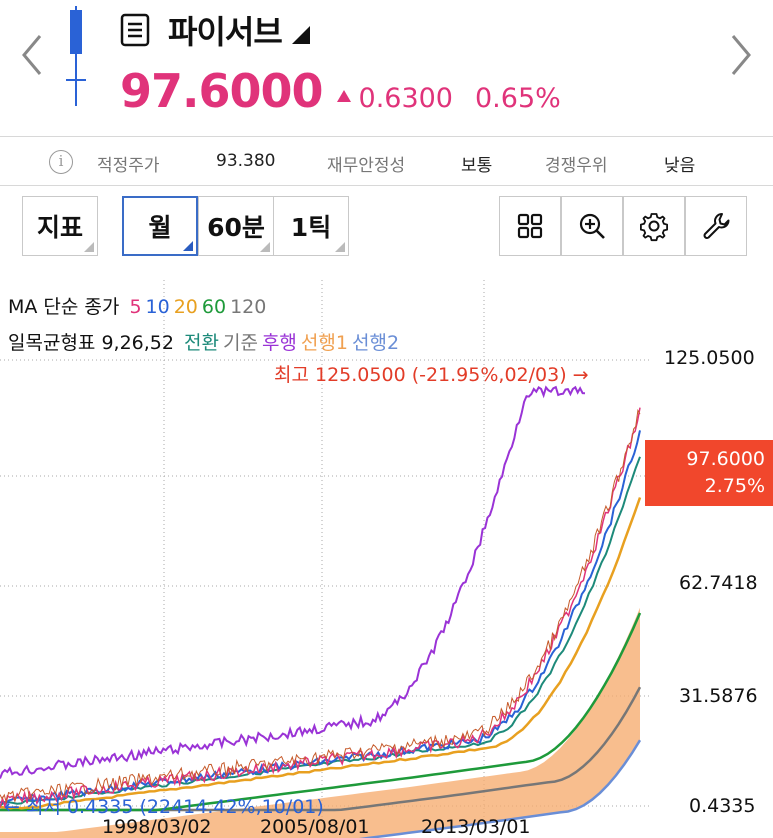  Describe the element at coordinates (214, 307) in the screenshot. I see `ma-period-label: 60` at that location.